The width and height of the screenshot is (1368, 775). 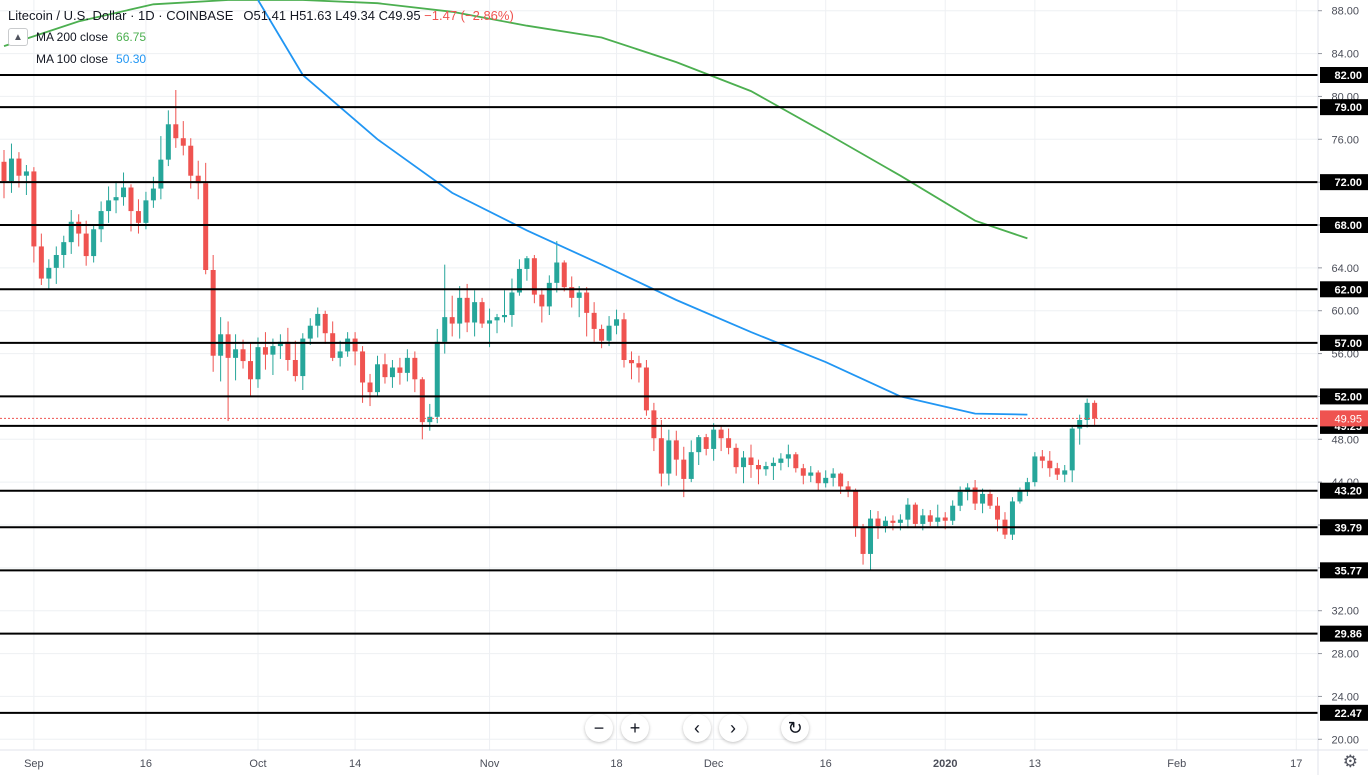 I want to click on price-tick-label: 24.00, so click(x=1345, y=697).